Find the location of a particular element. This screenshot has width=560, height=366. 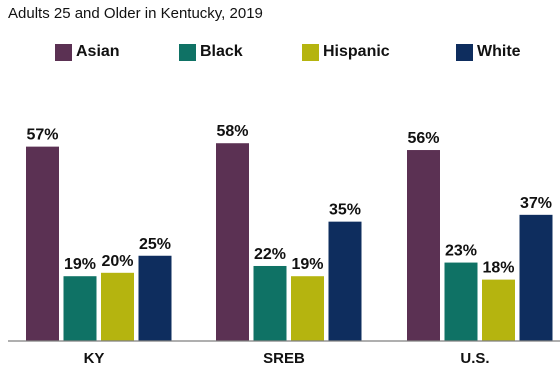

legend-item-hispanic: Hispanic is located at coordinates (379, 52).